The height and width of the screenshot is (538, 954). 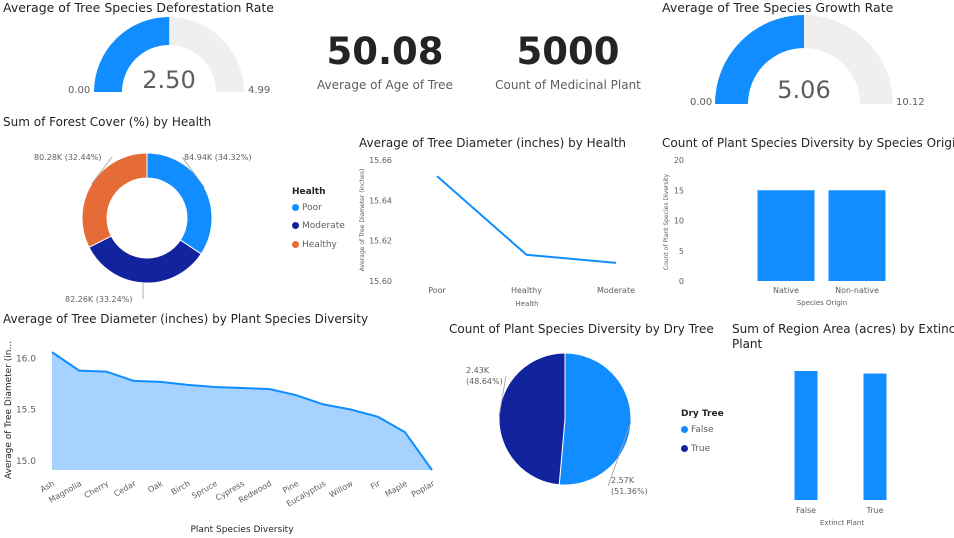 I want to click on area-x-tick-ash: Ash, so click(x=47, y=486).